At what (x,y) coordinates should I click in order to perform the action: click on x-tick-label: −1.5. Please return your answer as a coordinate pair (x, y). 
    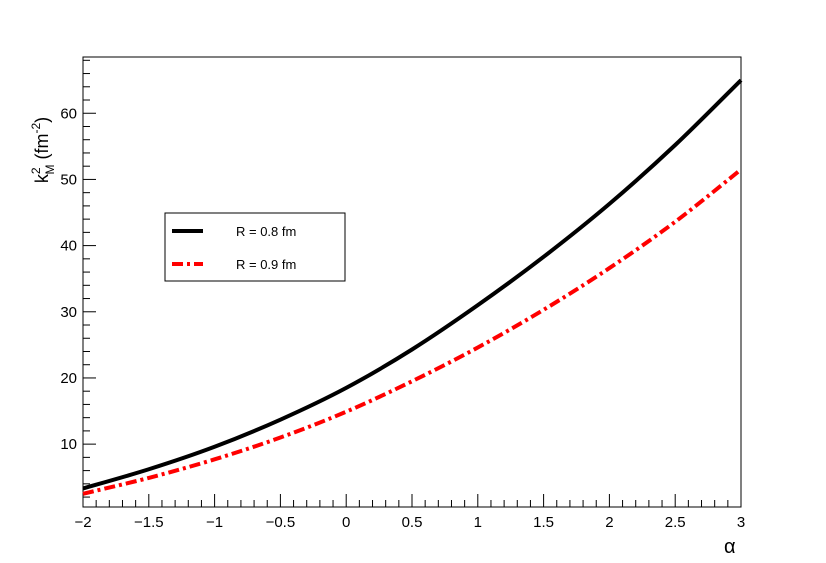
    Looking at the image, I should click on (149, 522).